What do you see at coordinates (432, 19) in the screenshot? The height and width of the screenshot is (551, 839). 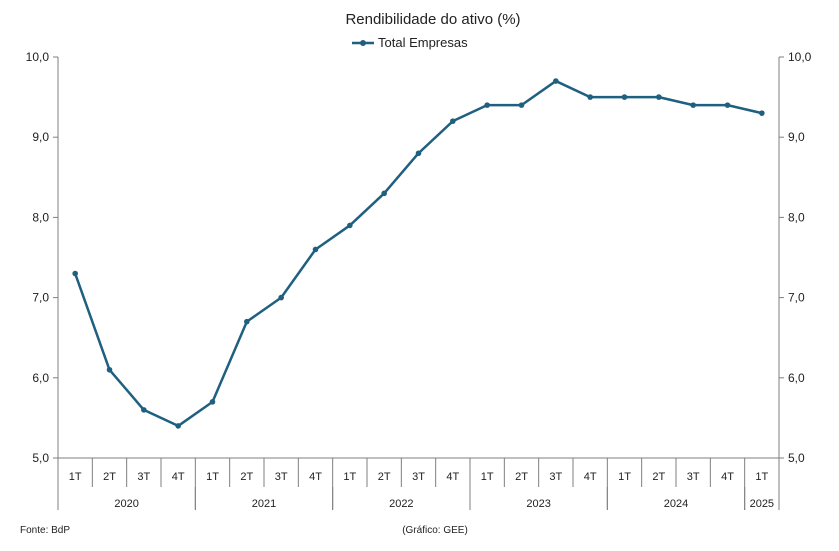 I see `chart-title: Rendibilidade do ativo (%)` at bounding box center [432, 19].